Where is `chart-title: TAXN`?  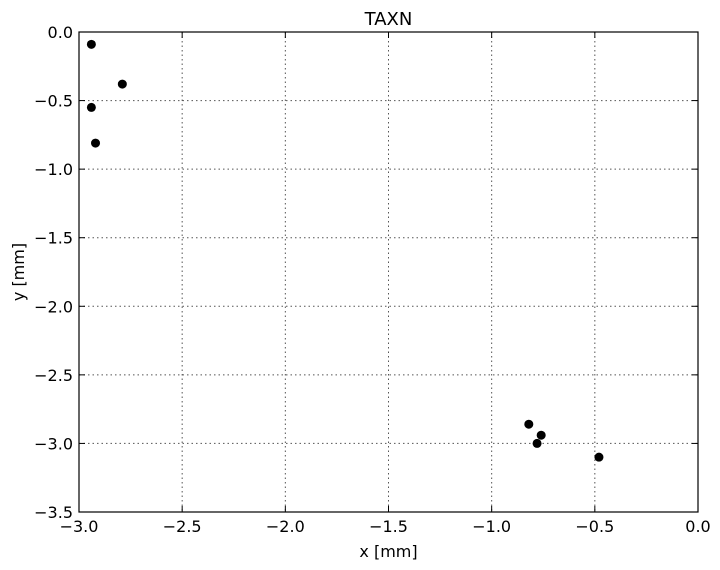
chart-title: TAXN is located at coordinates (388, 19).